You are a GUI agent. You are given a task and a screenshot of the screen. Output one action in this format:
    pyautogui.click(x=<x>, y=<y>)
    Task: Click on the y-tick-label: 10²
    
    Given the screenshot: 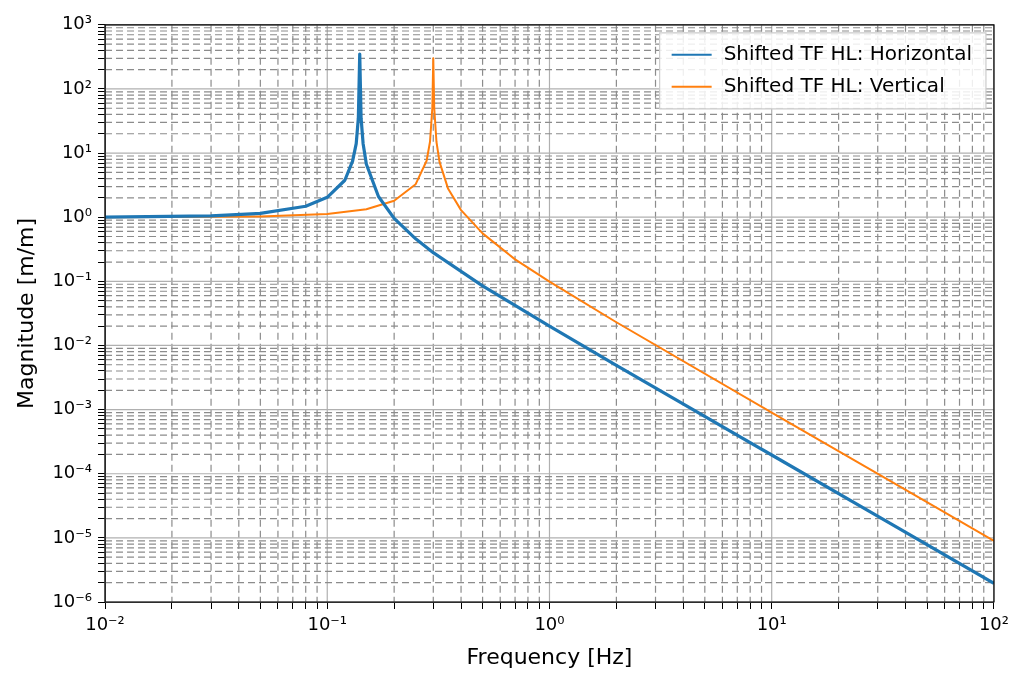 What is the action you would take?
    pyautogui.click(x=77, y=87)
    